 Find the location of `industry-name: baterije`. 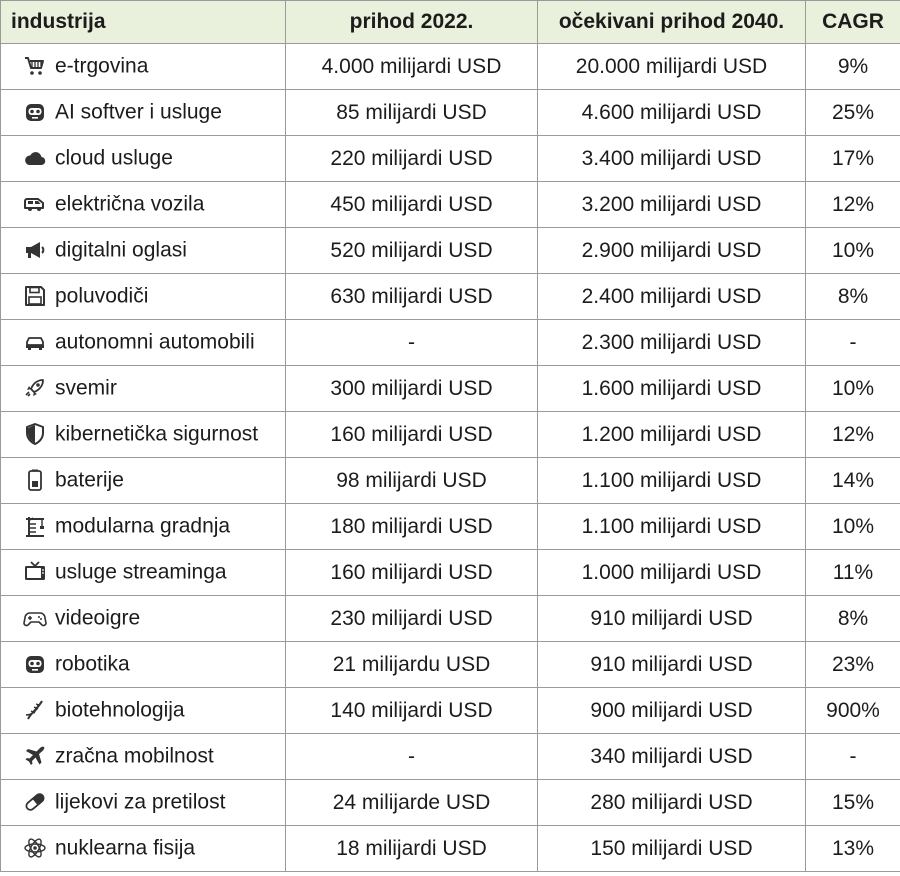

industry-name: baterije is located at coordinates (89, 480).